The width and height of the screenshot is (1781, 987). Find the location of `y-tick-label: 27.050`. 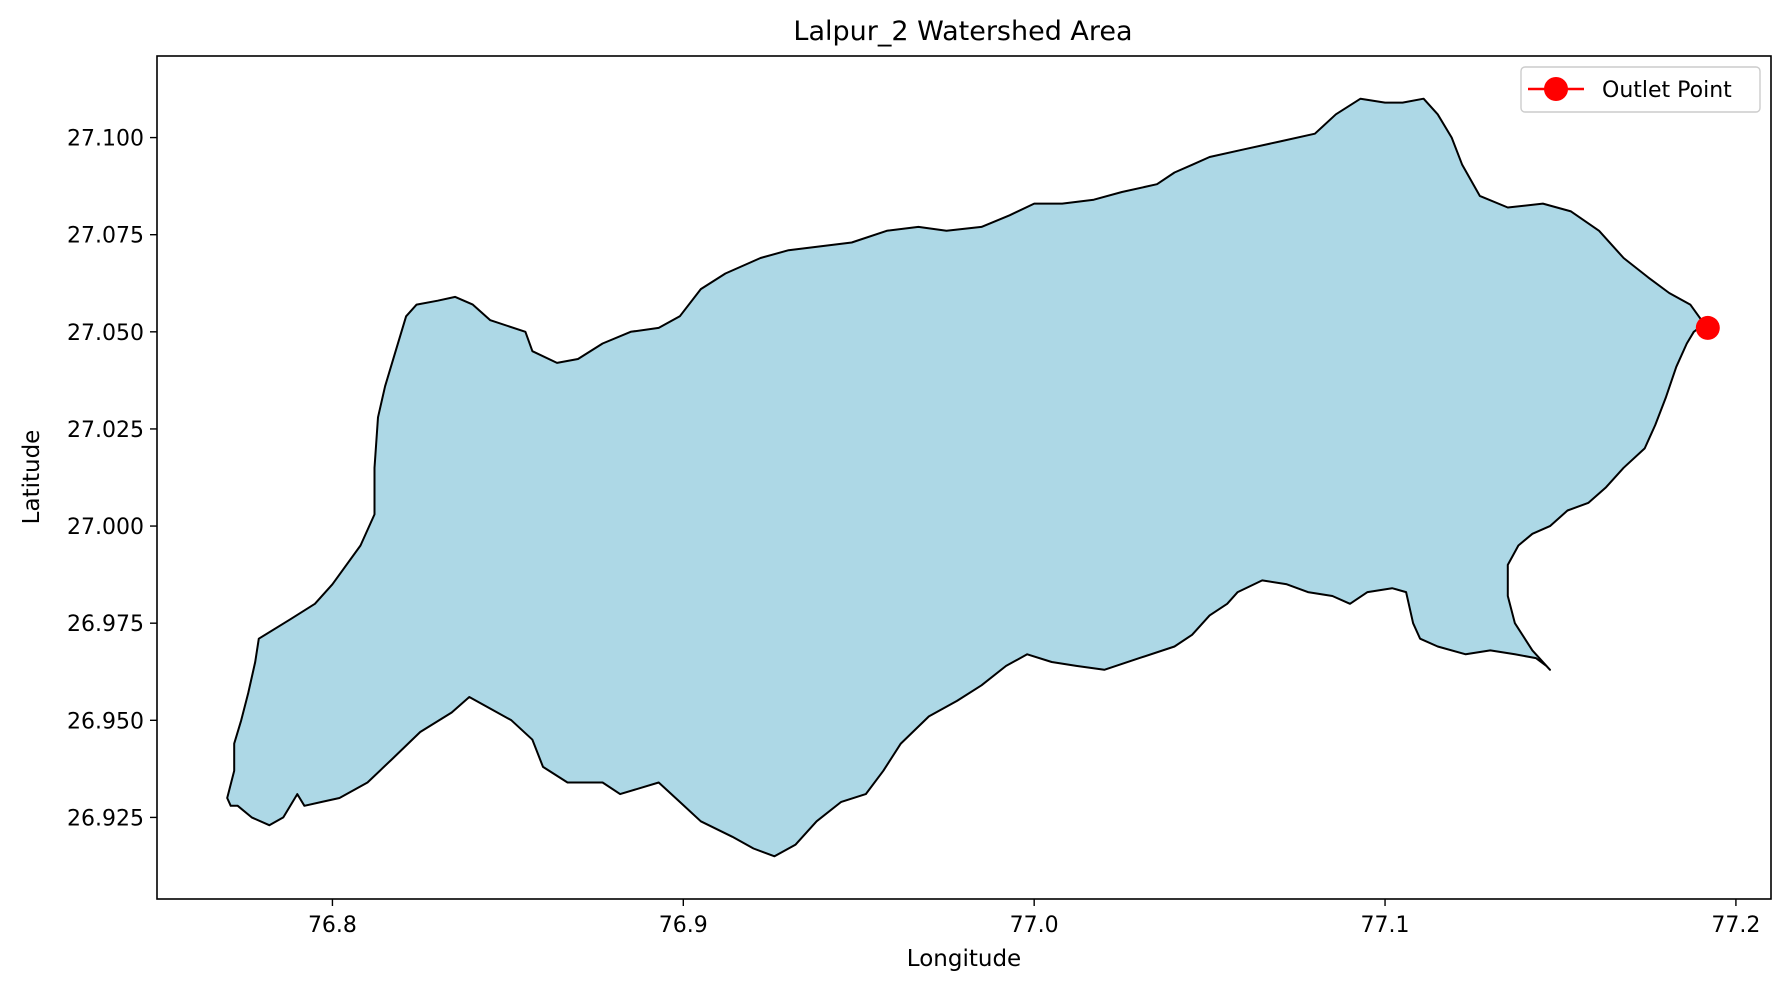

y-tick-label: 27.050 is located at coordinates (105, 333).